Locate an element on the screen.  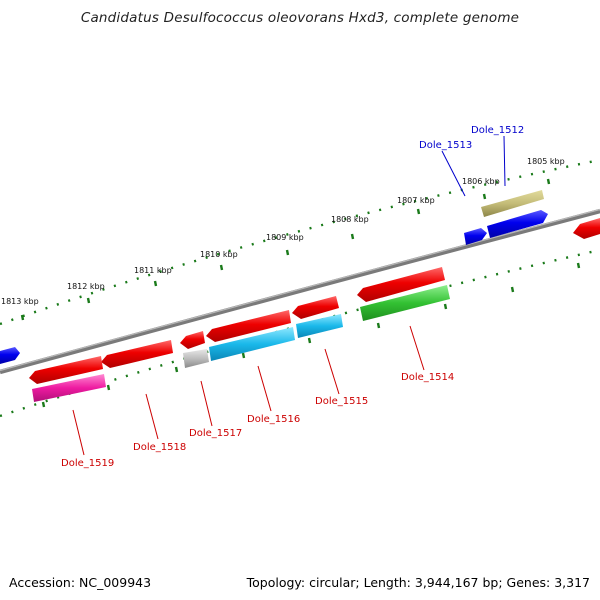
kbp-label-1808: 1808 kbp is located at coordinates (350, 219).